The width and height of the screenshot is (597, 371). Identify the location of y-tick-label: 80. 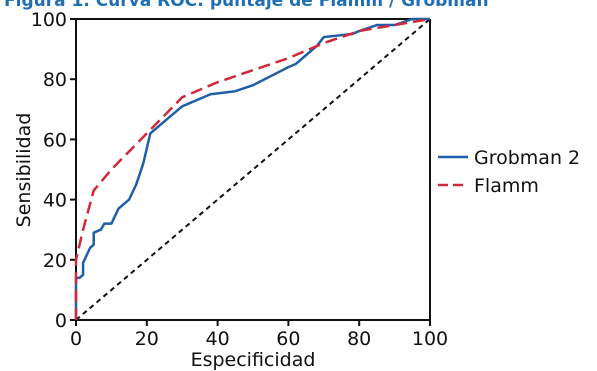
(55, 80).